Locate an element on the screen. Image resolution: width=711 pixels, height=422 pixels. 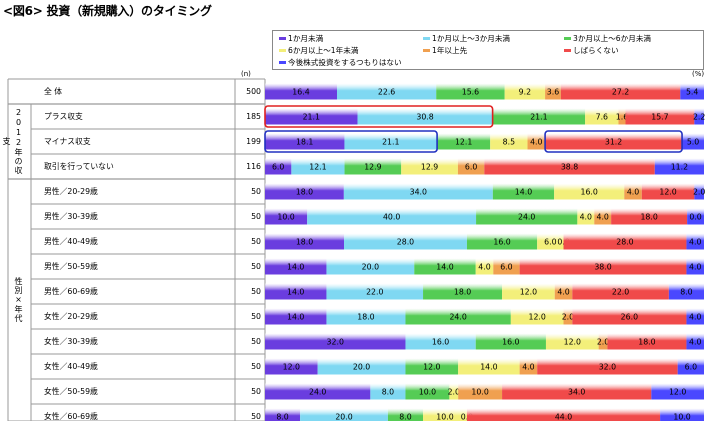
data-label: 38.0 is located at coordinates (602, 267).